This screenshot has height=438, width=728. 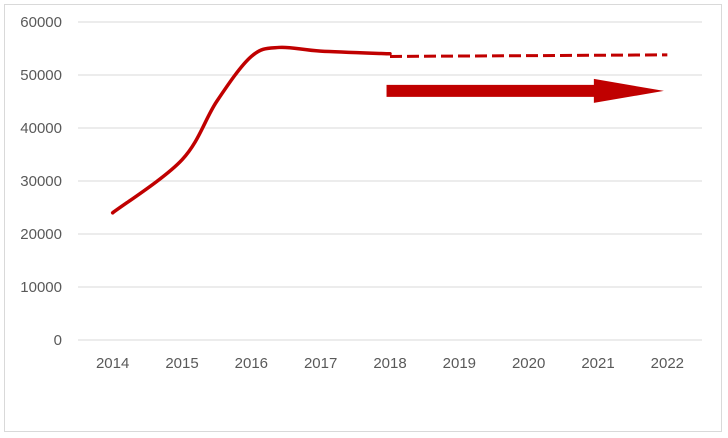 What do you see at coordinates (597, 363) in the screenshot?
I see `x-tick-label: 2021` at bounding box center [597, 363].